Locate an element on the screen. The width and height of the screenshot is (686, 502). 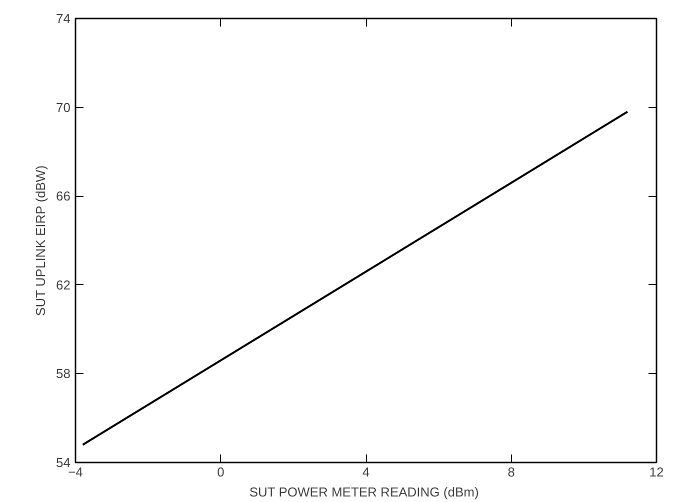
x-tick-label: 4 is located at coordinates (366, 472).